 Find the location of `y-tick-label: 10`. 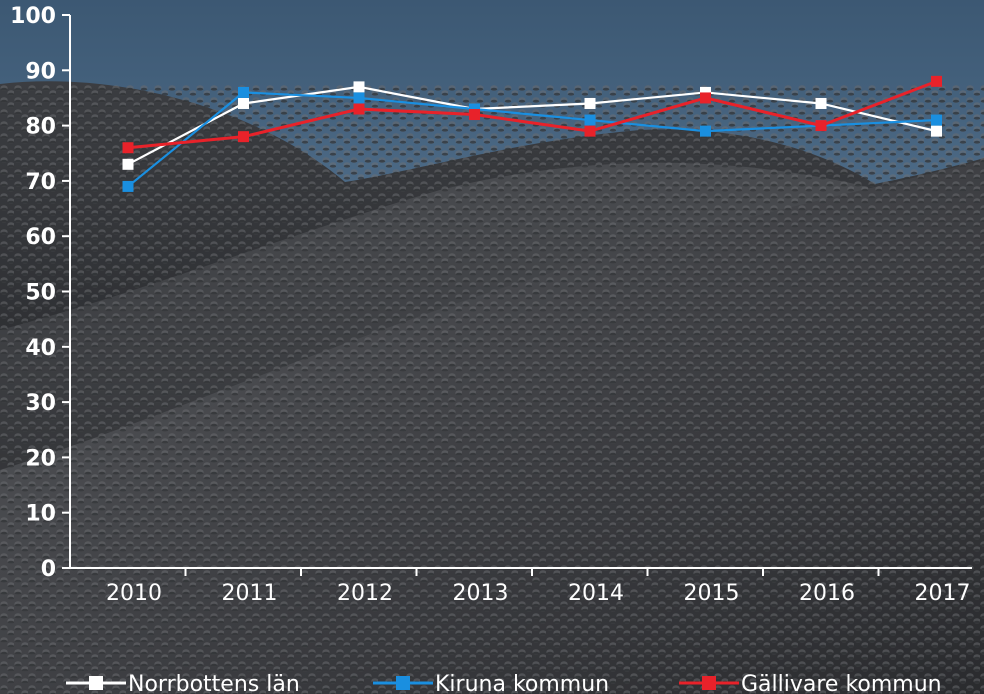

y-tick-label: 10 is located at coordinates (40, 514).